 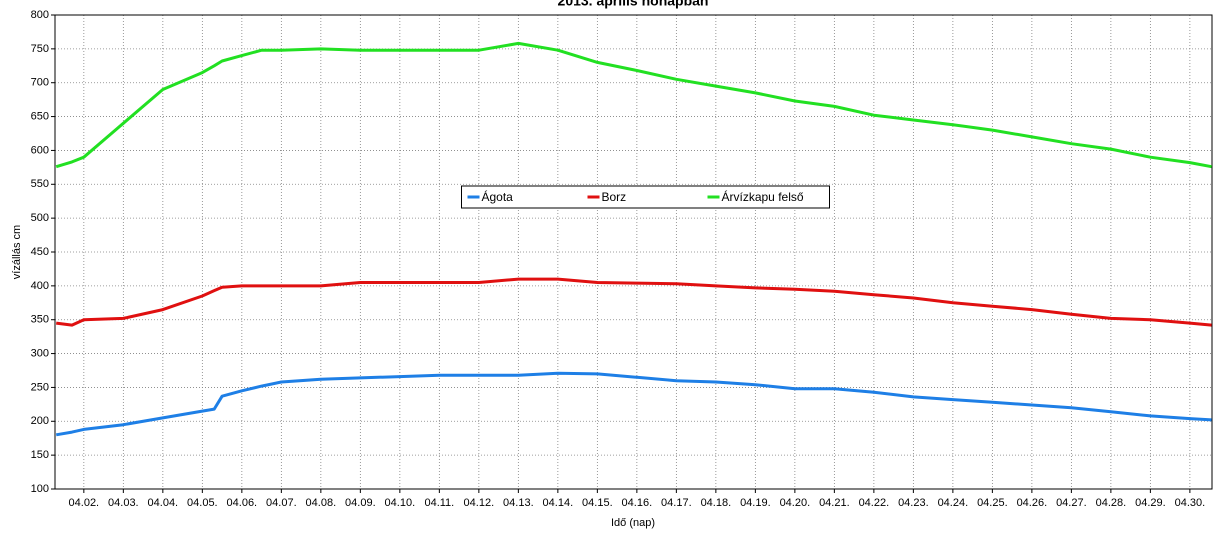 What do you see at coordinates (360, 503) in the screenshot?
I see `x-tick-label: 04.09.` at bounding box center [360, 503].